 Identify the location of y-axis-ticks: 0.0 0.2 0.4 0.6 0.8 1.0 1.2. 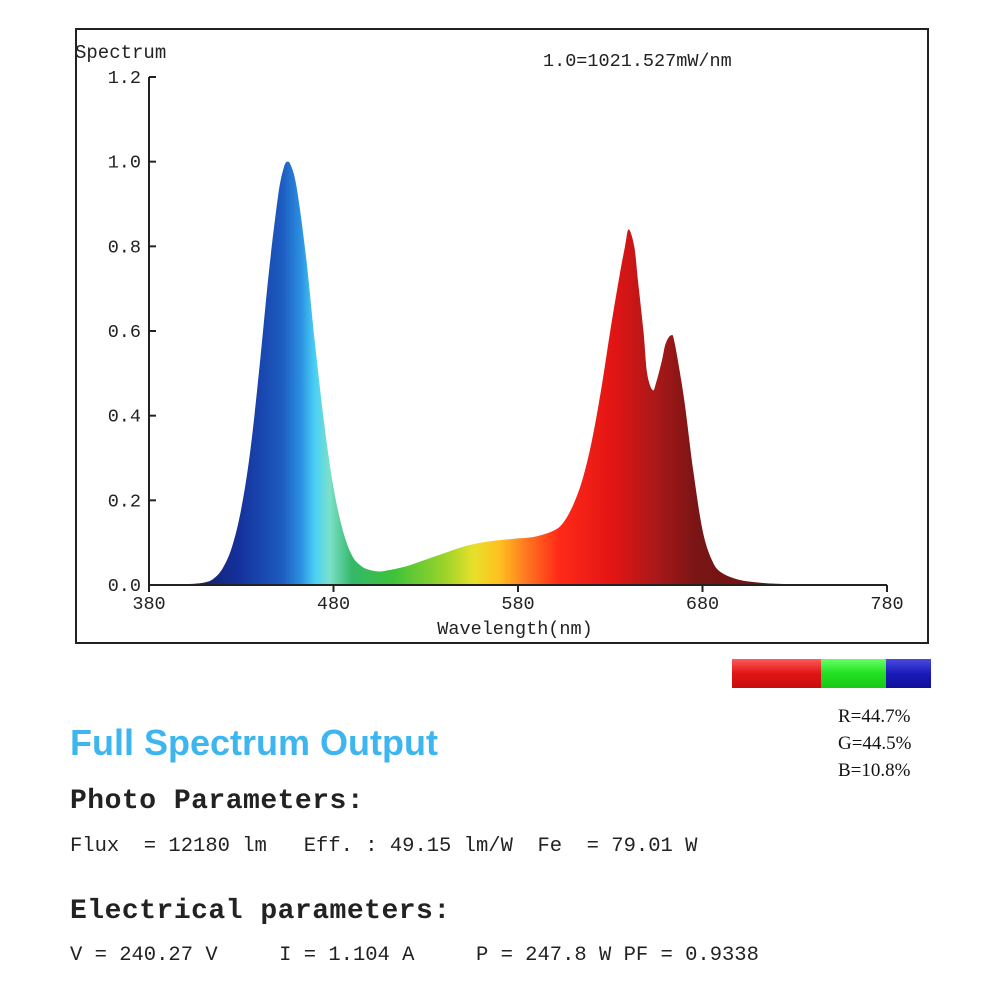
(132, 332).